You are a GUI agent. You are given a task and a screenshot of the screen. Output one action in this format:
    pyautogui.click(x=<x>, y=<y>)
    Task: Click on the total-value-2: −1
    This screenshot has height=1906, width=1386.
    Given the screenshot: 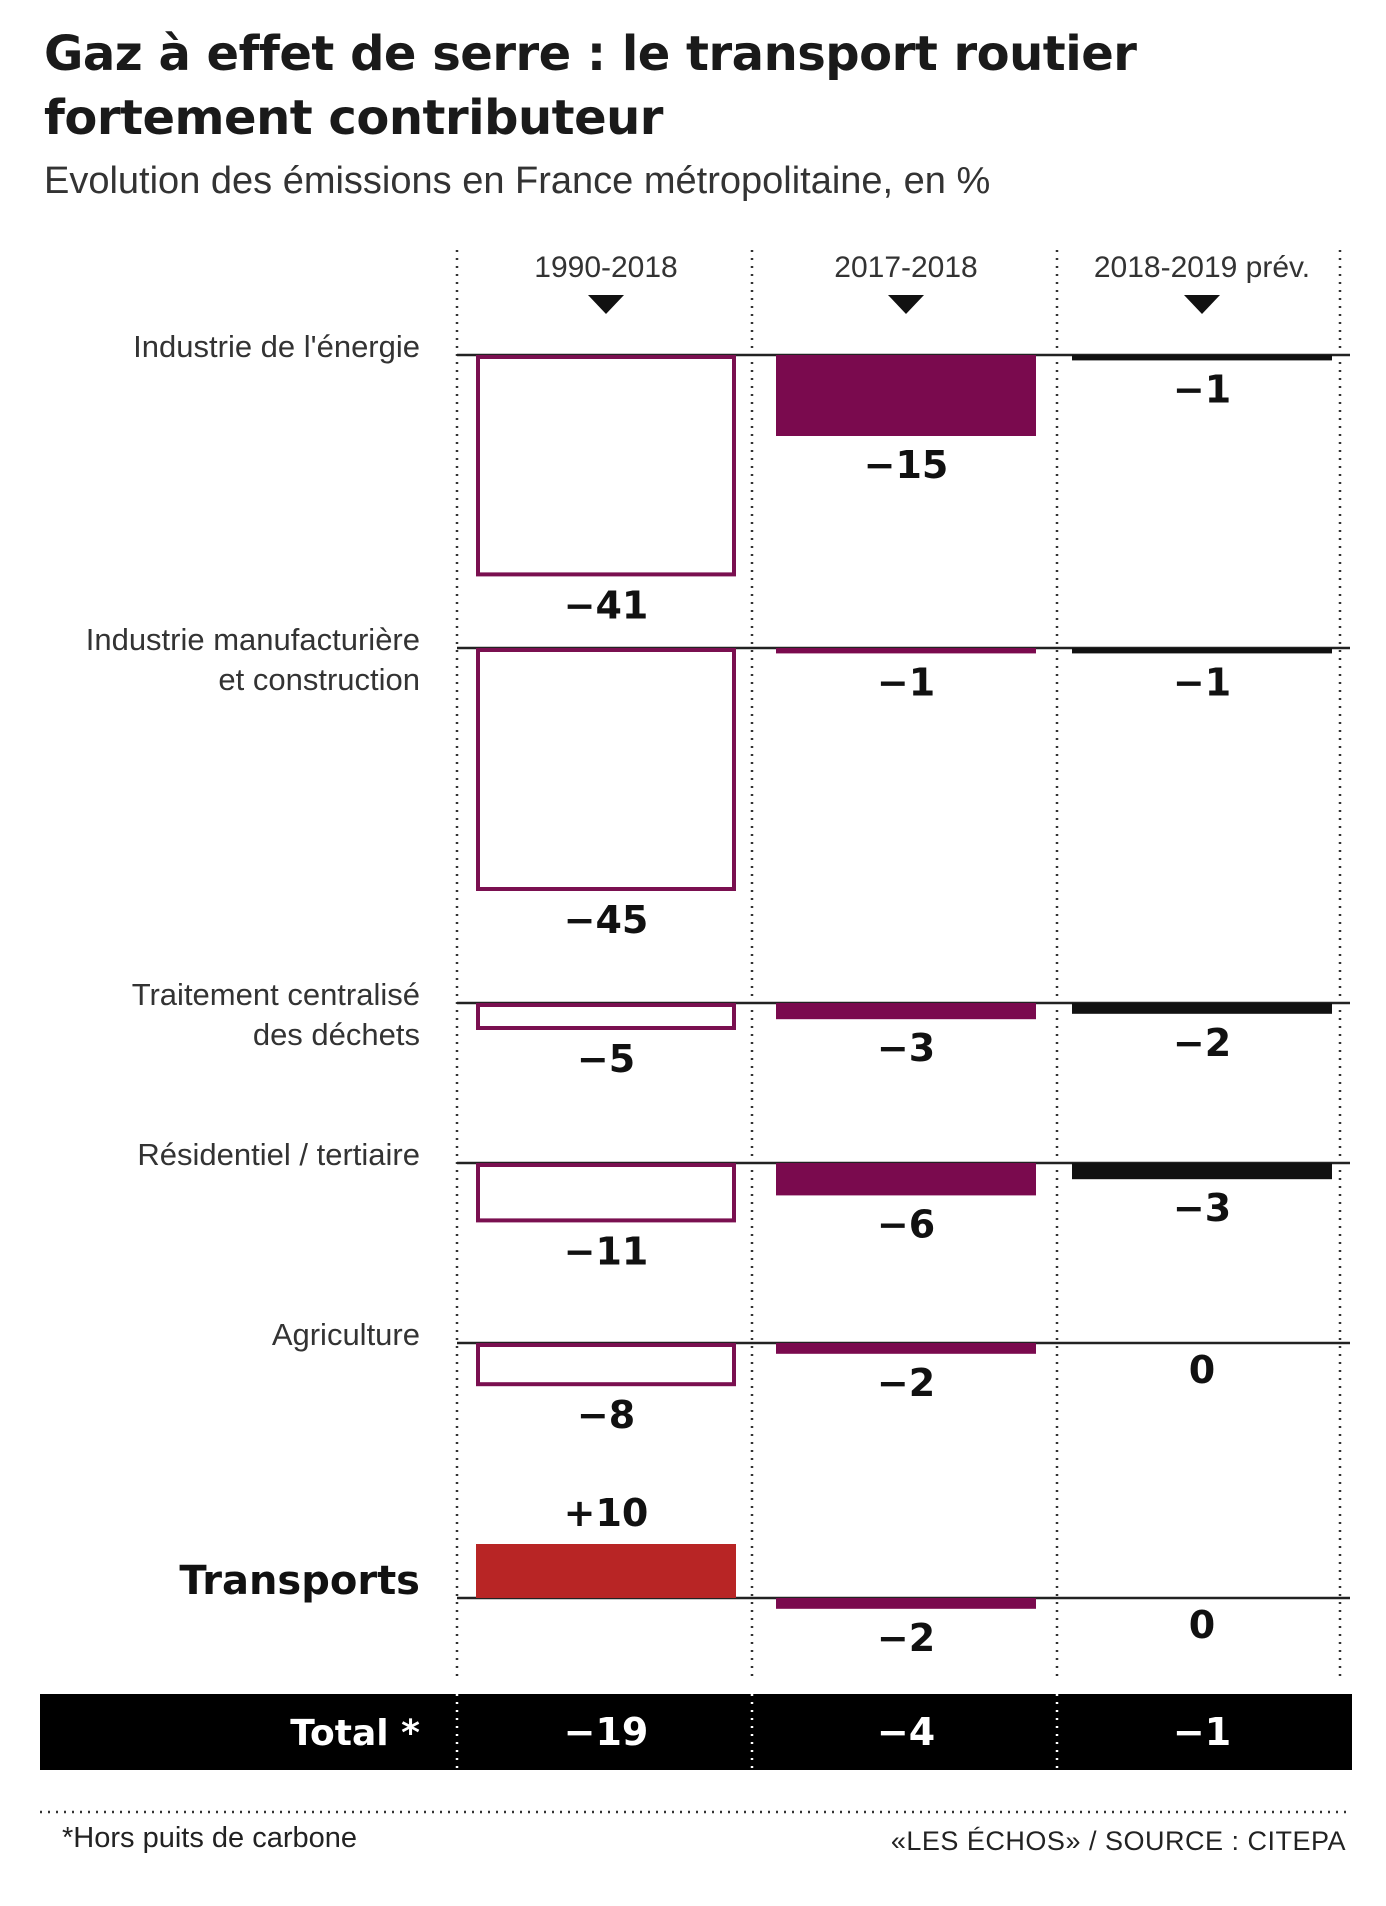 What is the action you would take?
    pyautogui.click(x=1202, y=1732)
    